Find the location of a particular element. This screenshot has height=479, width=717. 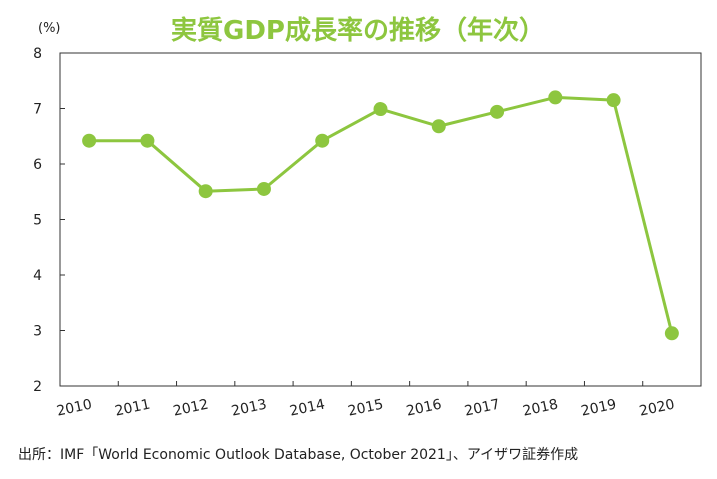

y-tick-label: 2 is located at coordinates (37, 387).